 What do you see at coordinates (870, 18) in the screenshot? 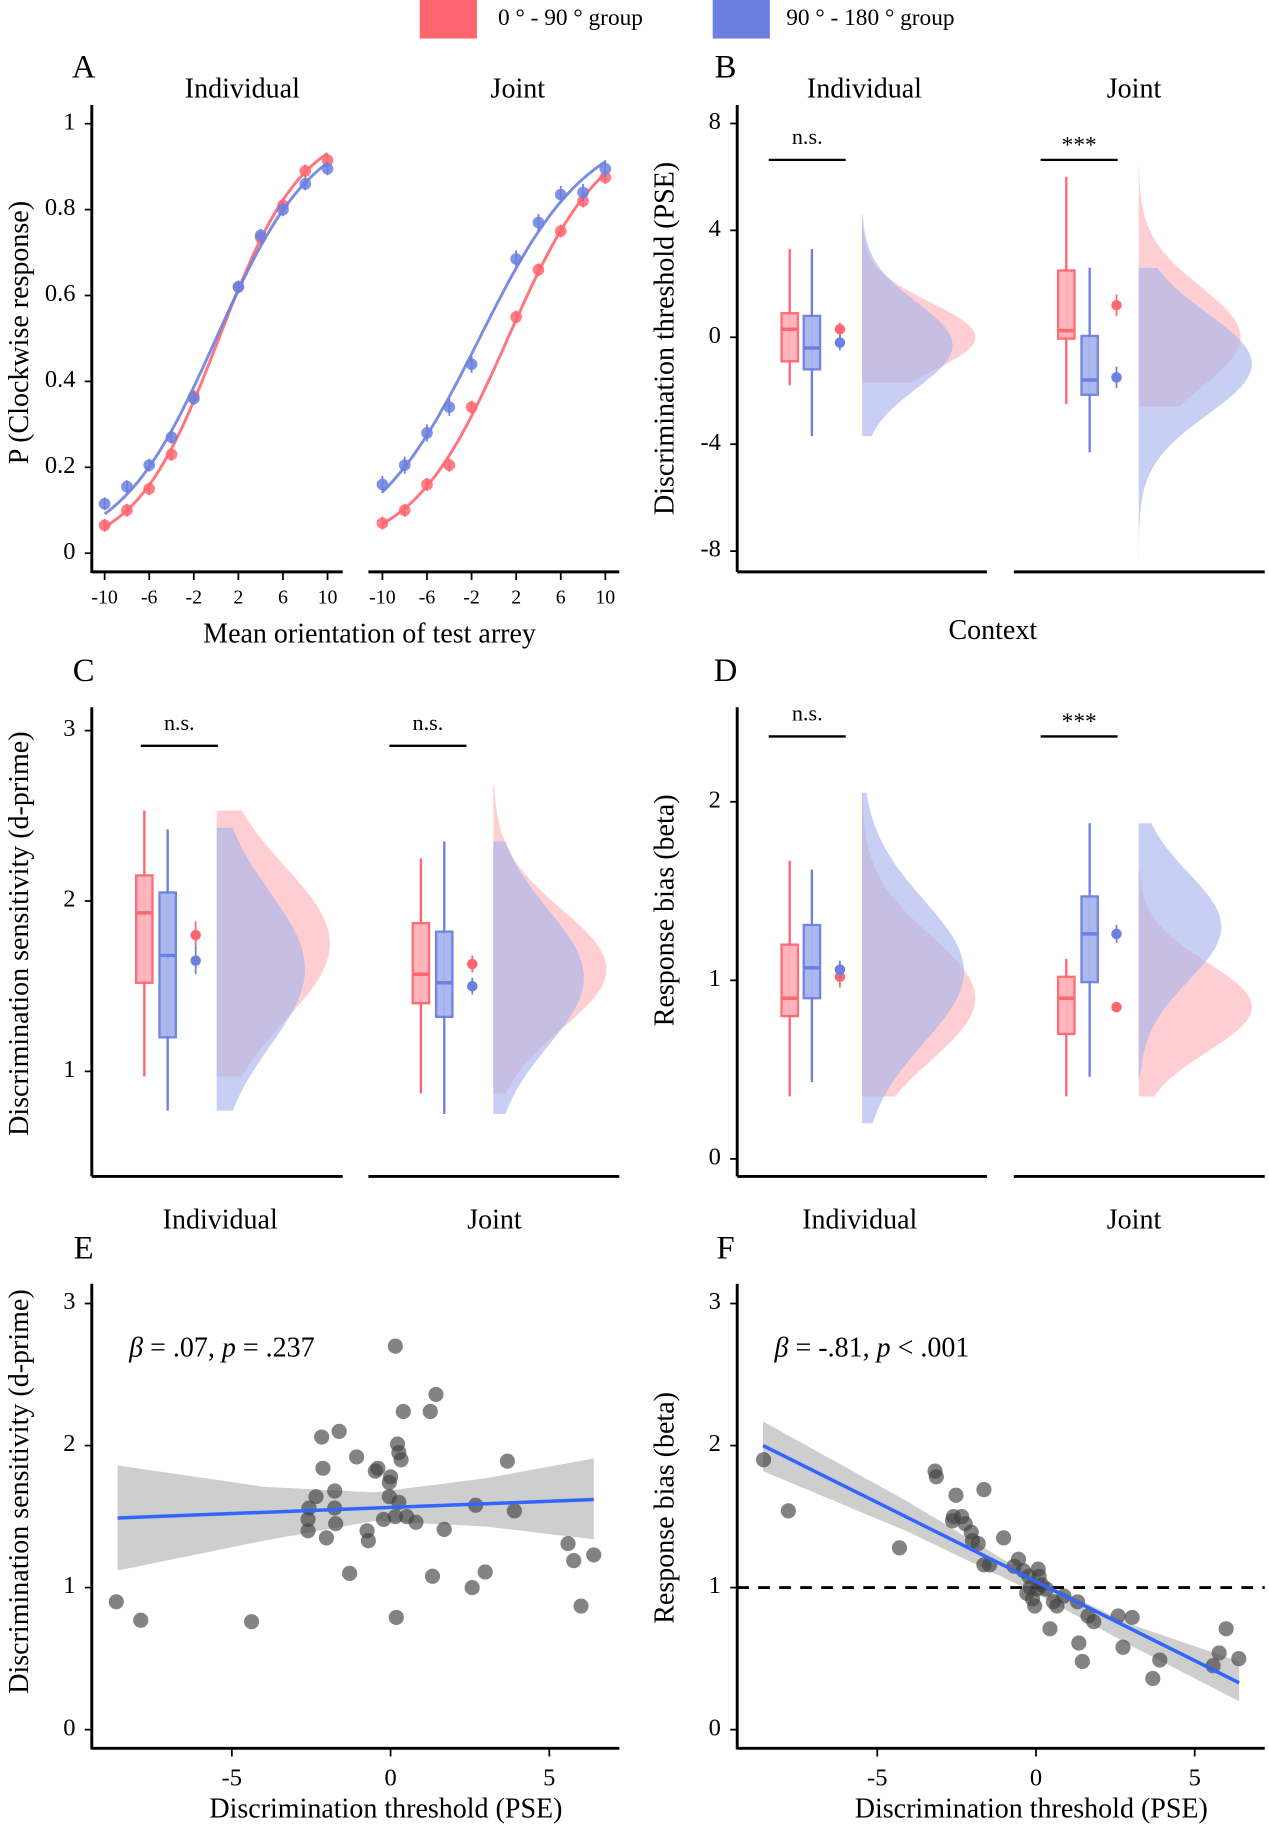
I see `legend-label-1: 90 ° - 180 ° group` at bounding box center [870, 18].